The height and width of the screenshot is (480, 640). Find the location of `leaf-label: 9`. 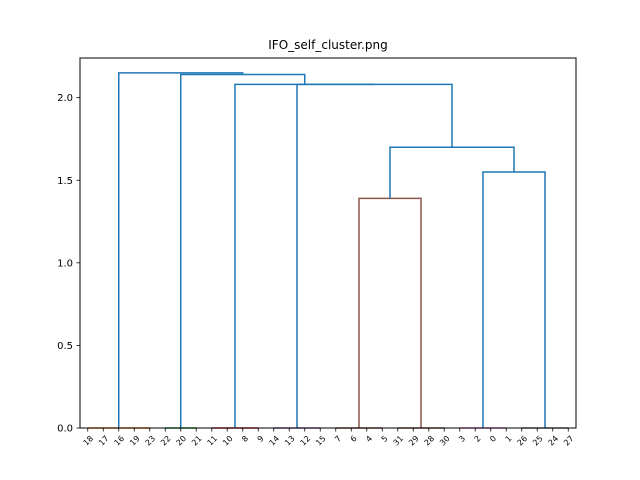

leaf-label: 9 is located at coordinates (261, 439).